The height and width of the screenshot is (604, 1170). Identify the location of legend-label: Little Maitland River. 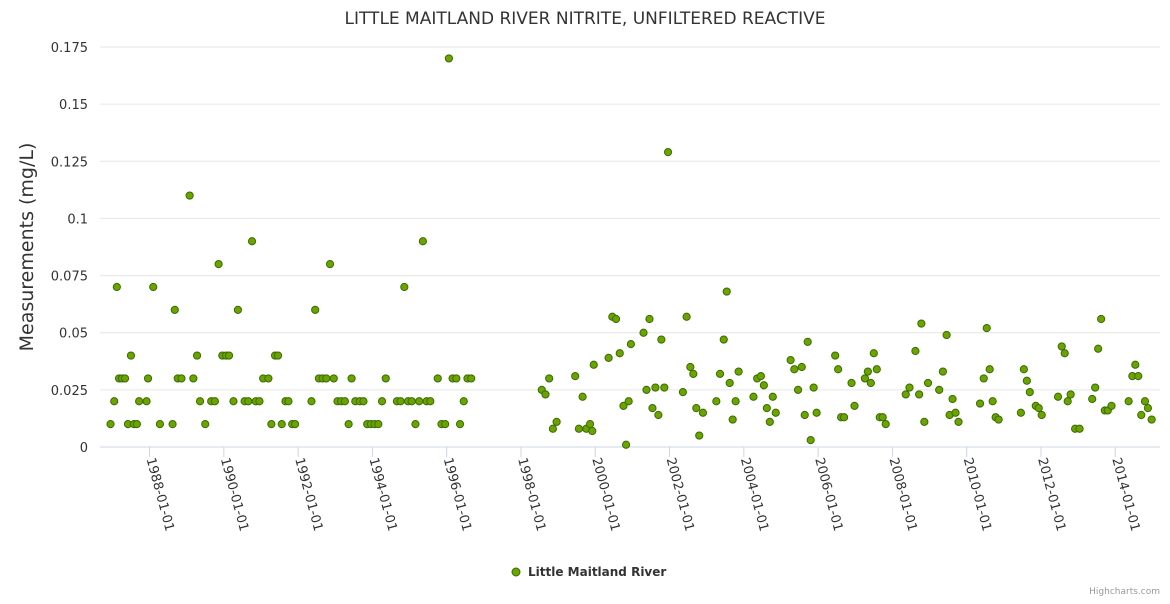
(597, 572).